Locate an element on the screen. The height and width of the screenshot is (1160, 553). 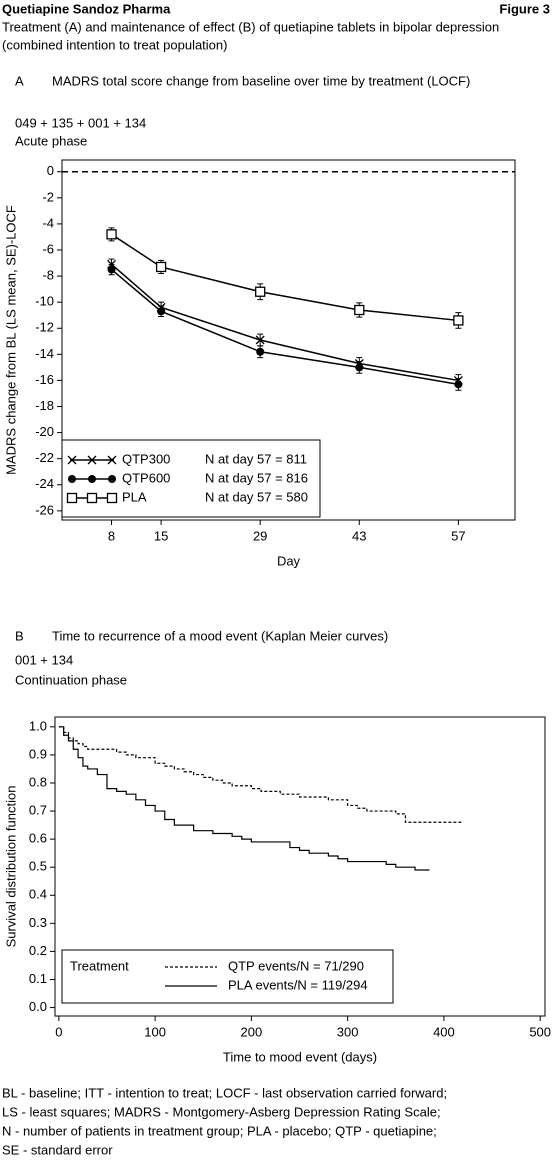
y-tick-label: 0.9 is located at coordinates (38, 753).